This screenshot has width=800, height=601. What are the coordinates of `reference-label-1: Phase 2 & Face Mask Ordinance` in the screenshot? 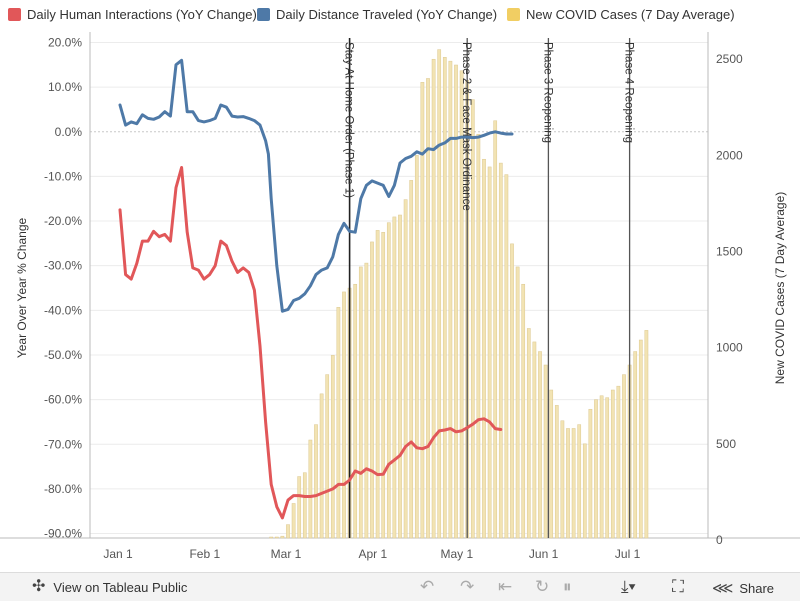 It's located at (466, 126).